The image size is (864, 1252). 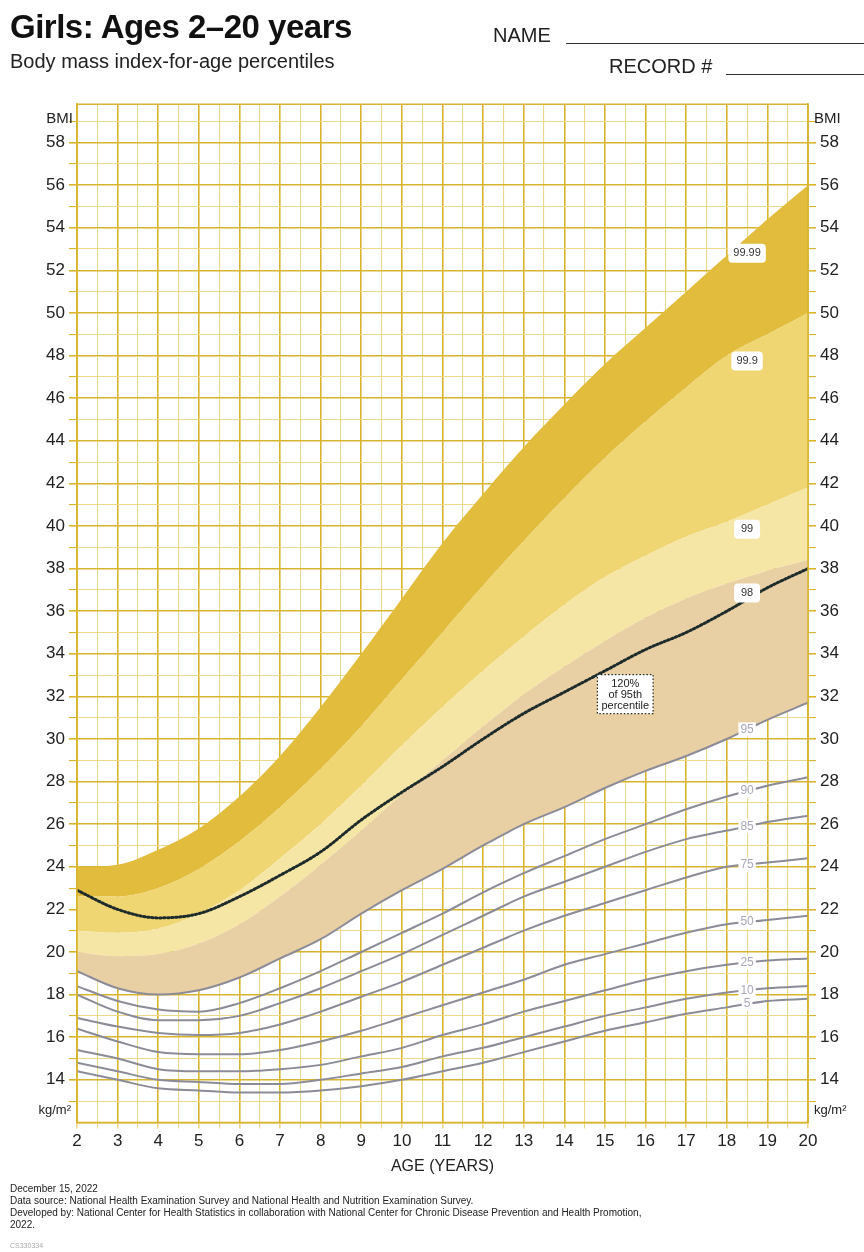 What do you see at coordinates (829, 823) in the screenshot?
I see `y2-tick-label: 26` at bounding box center [829, 823].